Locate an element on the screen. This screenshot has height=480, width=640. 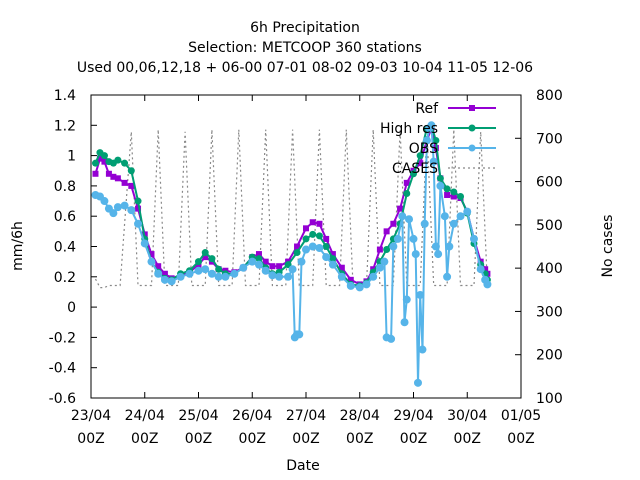
y2-tick-label: 400 is located at coordinates (549, 269).